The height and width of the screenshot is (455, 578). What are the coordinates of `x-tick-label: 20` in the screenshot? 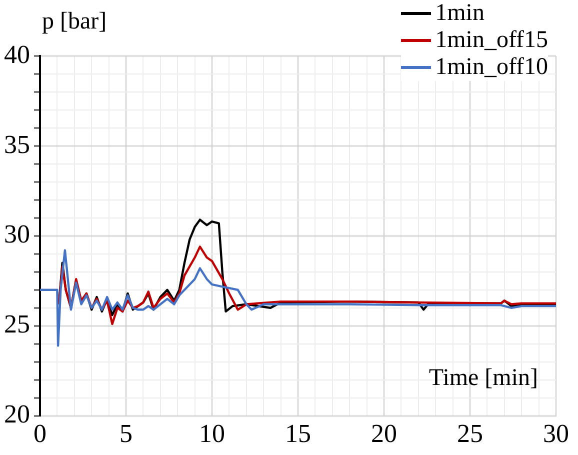 It's located at (384, 433).